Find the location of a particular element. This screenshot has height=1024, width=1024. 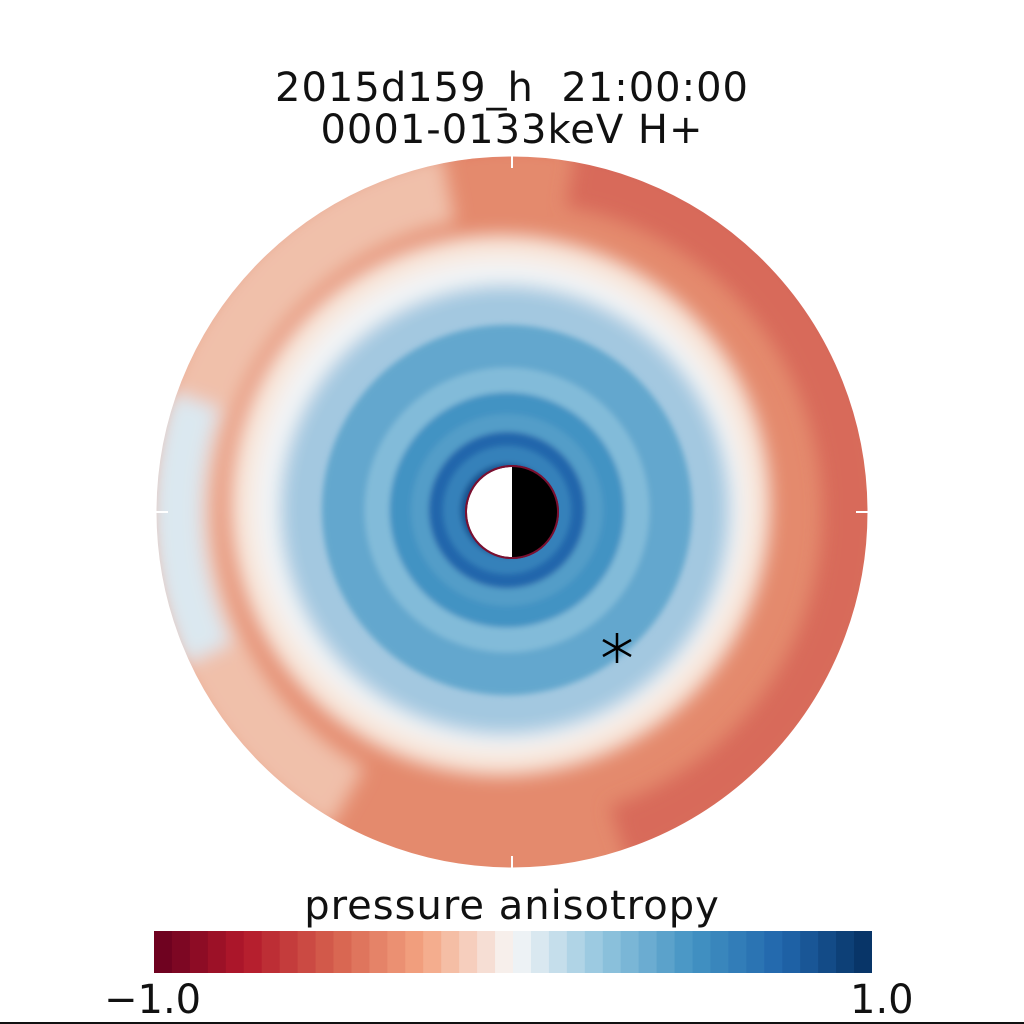

satellite-asterisk-icon is located at coordinates (617, 648).